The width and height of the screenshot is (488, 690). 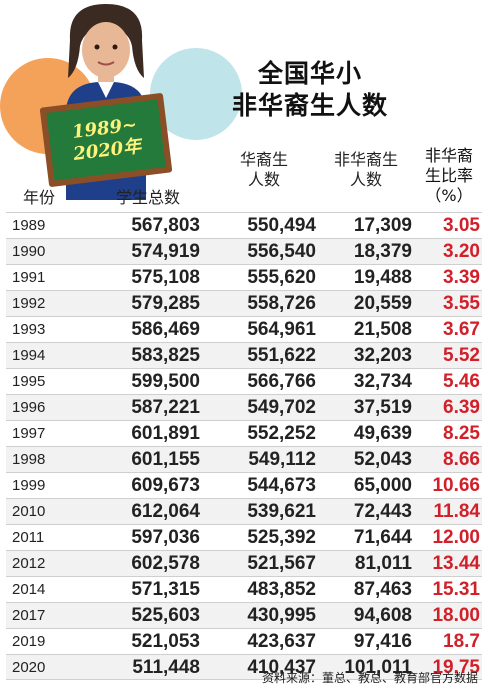 I want to click on table-row: 1998 601,155 549,112 52,043 8.66, so click(x=244, y=459).